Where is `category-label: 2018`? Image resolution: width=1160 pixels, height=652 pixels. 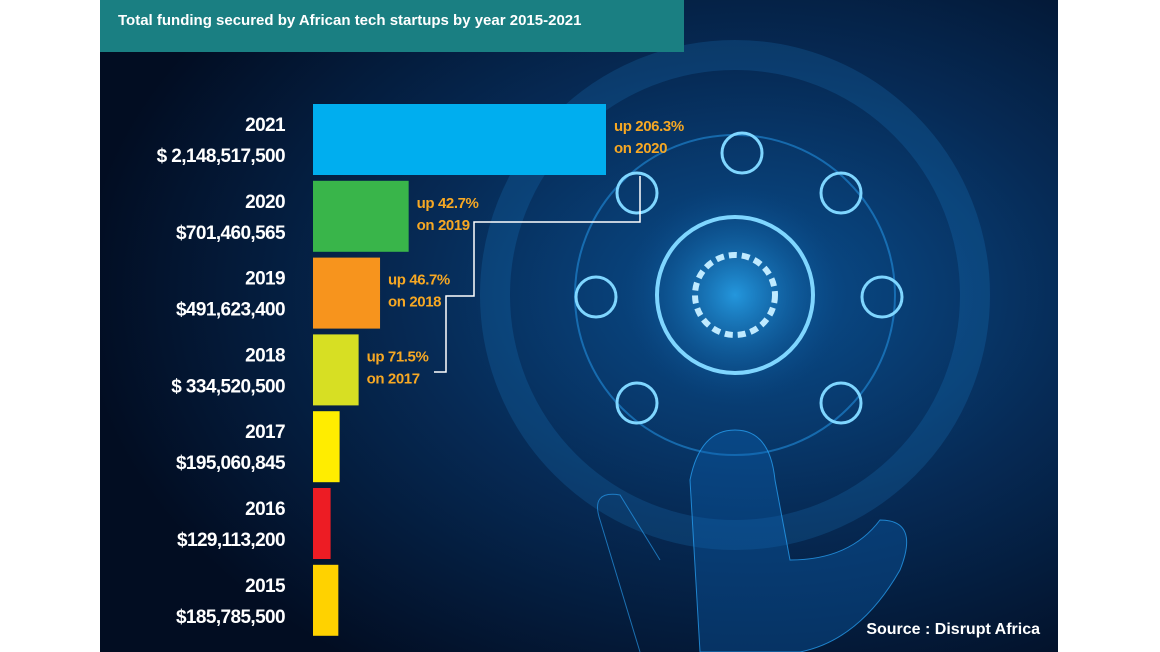 category-label: 2018 is located at coordinates (265, 355).